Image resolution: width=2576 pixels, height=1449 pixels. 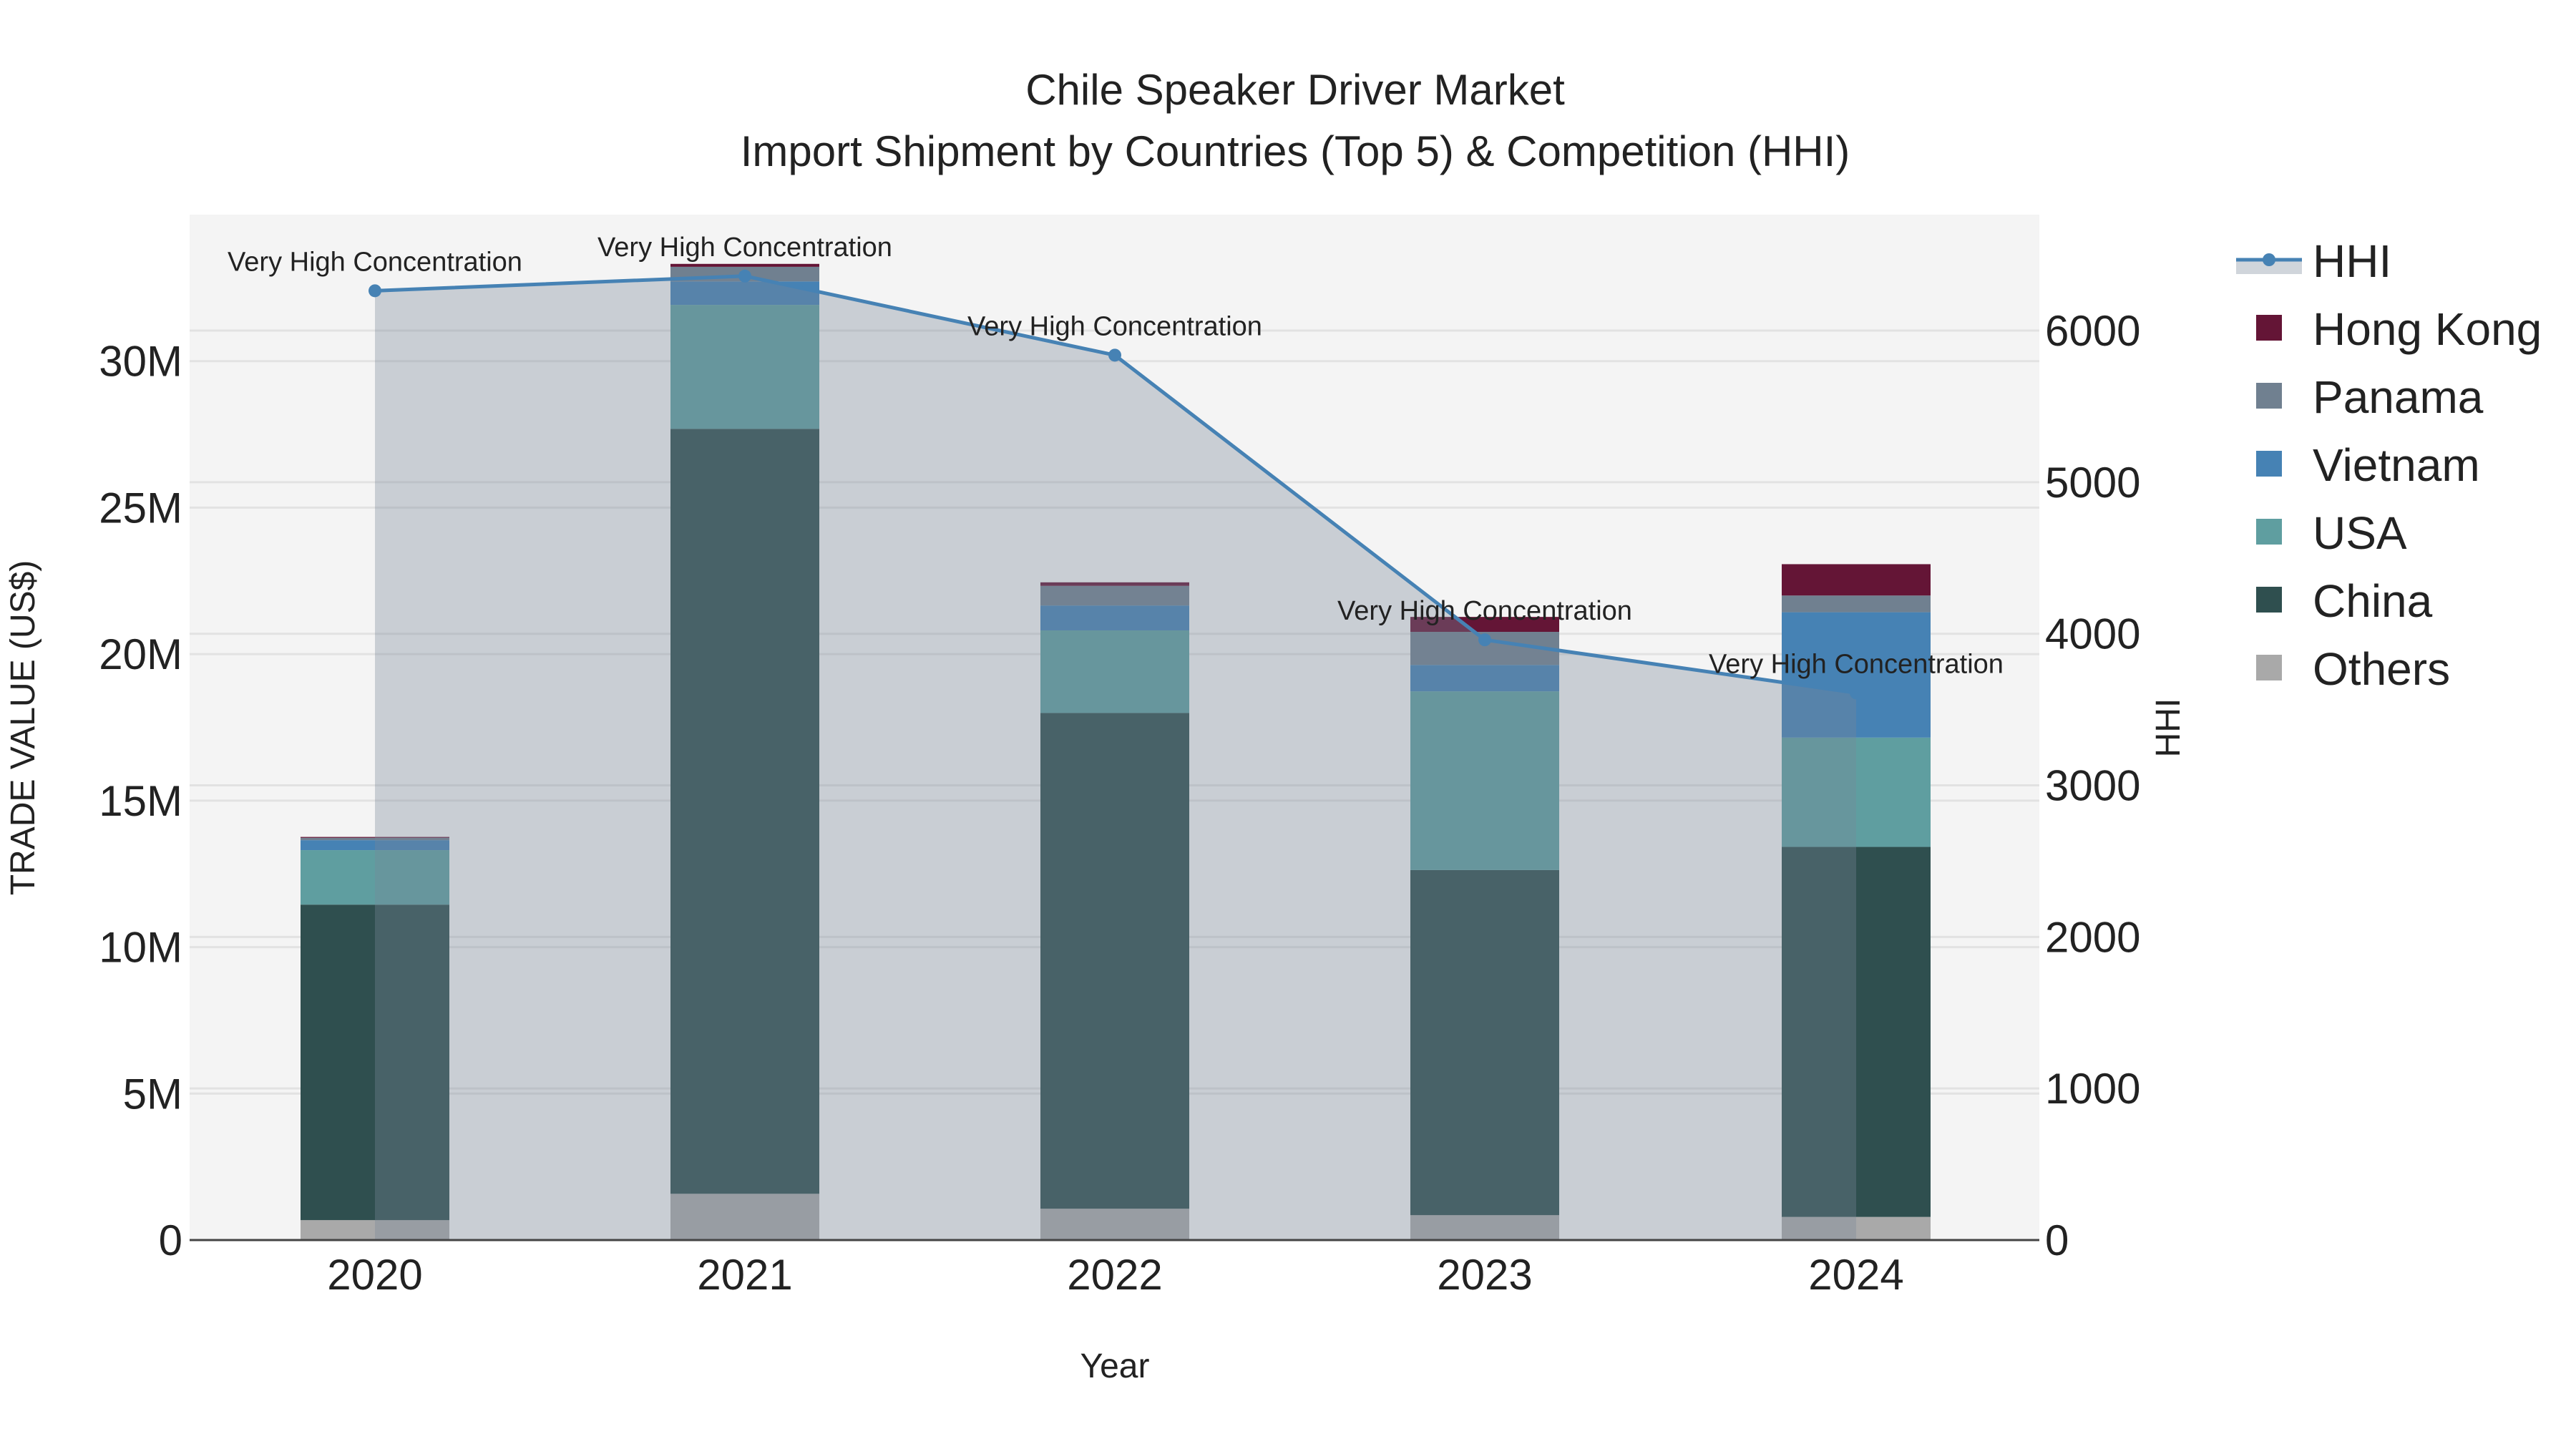 I want to click on bar-hong-kong-2022, so click(x=1114, y=584).